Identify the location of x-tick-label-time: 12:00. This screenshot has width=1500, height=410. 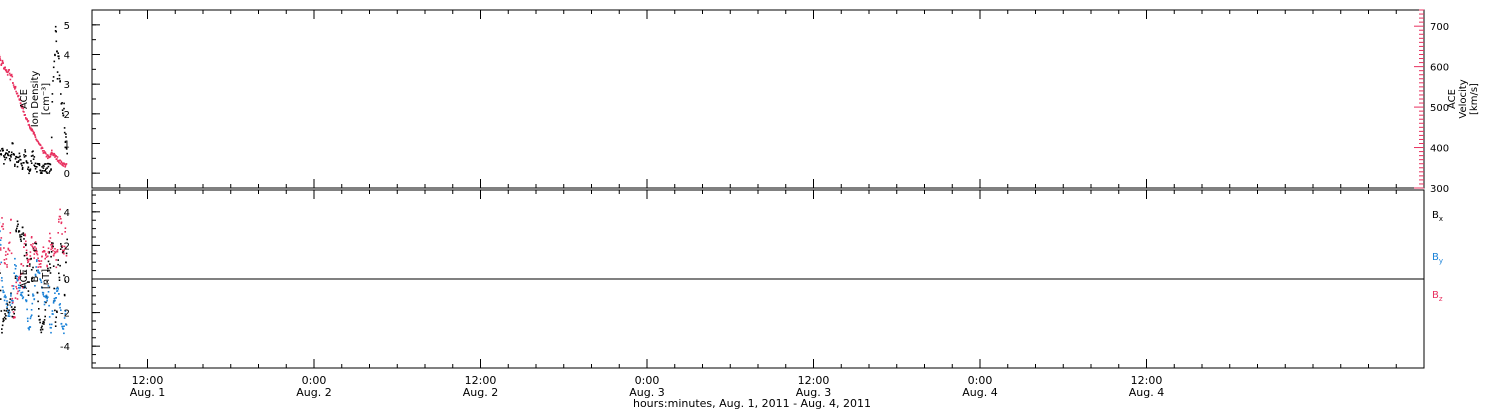
(148, 380).